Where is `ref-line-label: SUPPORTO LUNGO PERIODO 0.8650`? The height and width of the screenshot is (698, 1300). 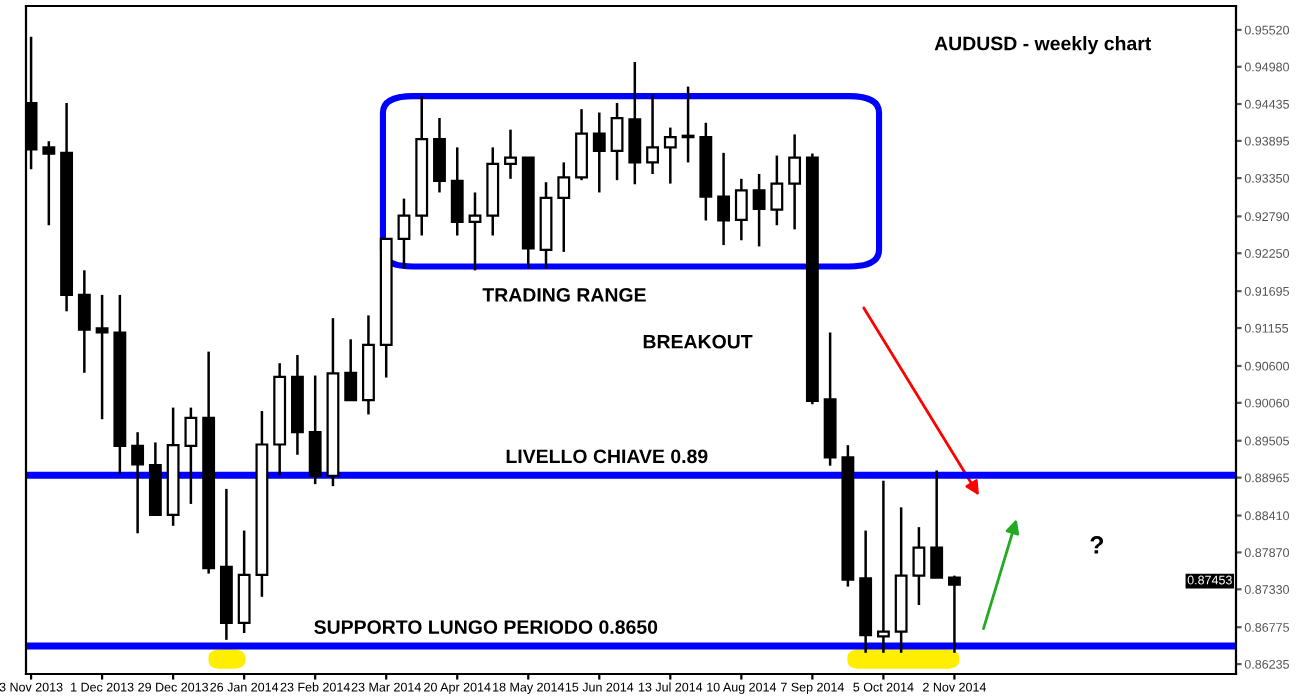
ref-line-label: SUPPORTO LUNGO PERIODO 0.8650 is located at coordinates (486, 627).